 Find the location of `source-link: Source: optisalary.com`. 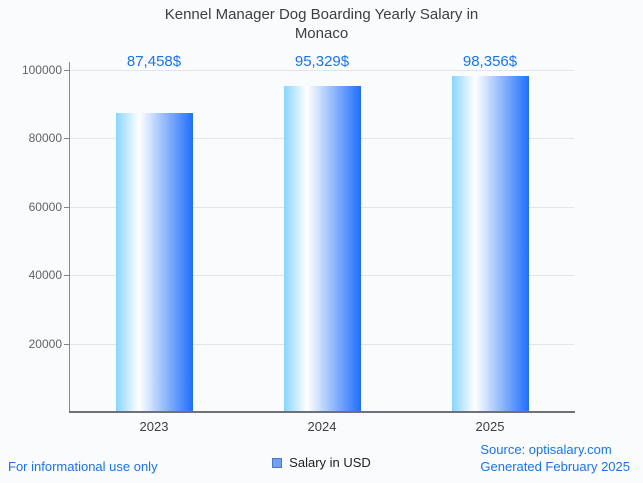

source-link: Source: optisalary.com is located at coordinates (546, 449).